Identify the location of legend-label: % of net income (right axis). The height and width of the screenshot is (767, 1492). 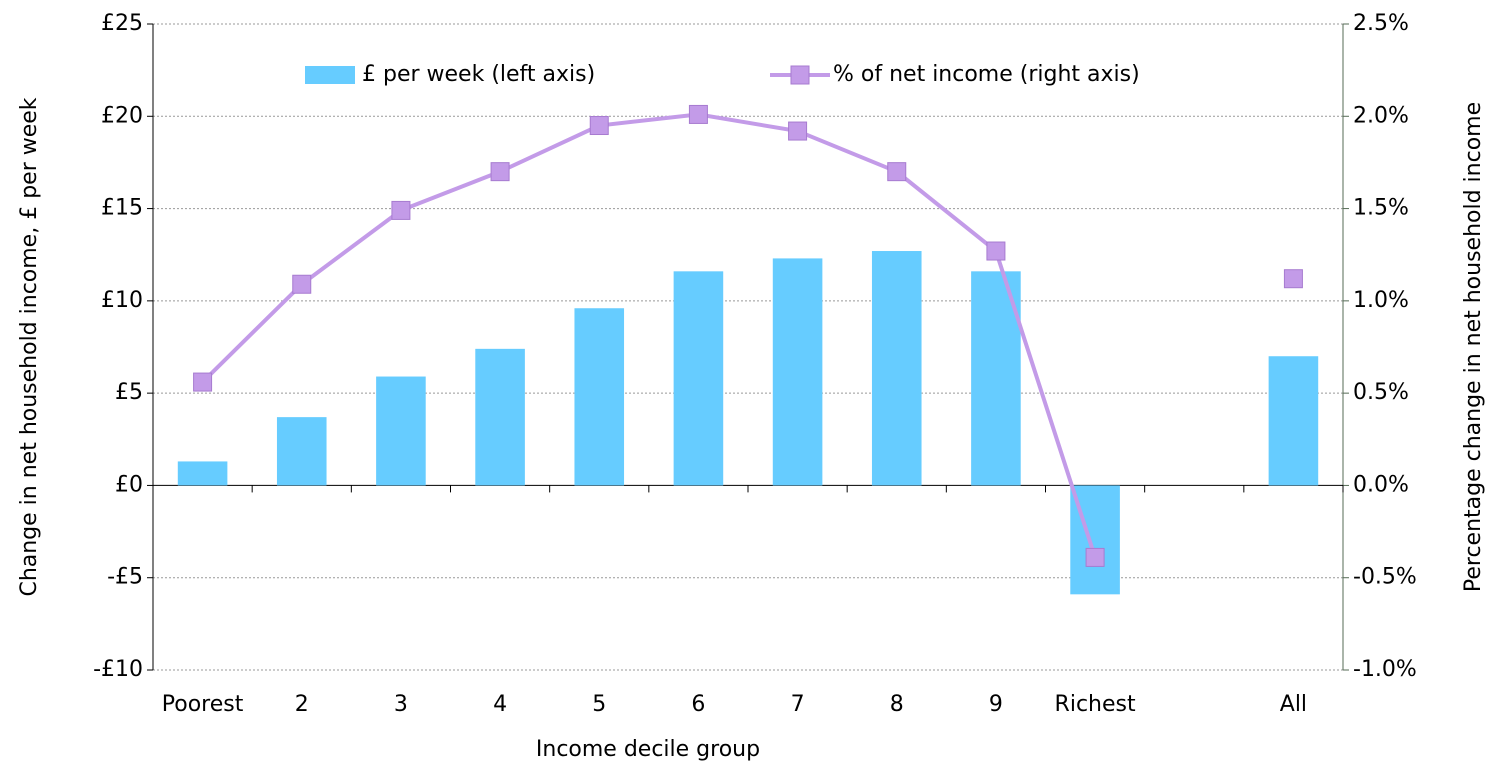
(986, 74).